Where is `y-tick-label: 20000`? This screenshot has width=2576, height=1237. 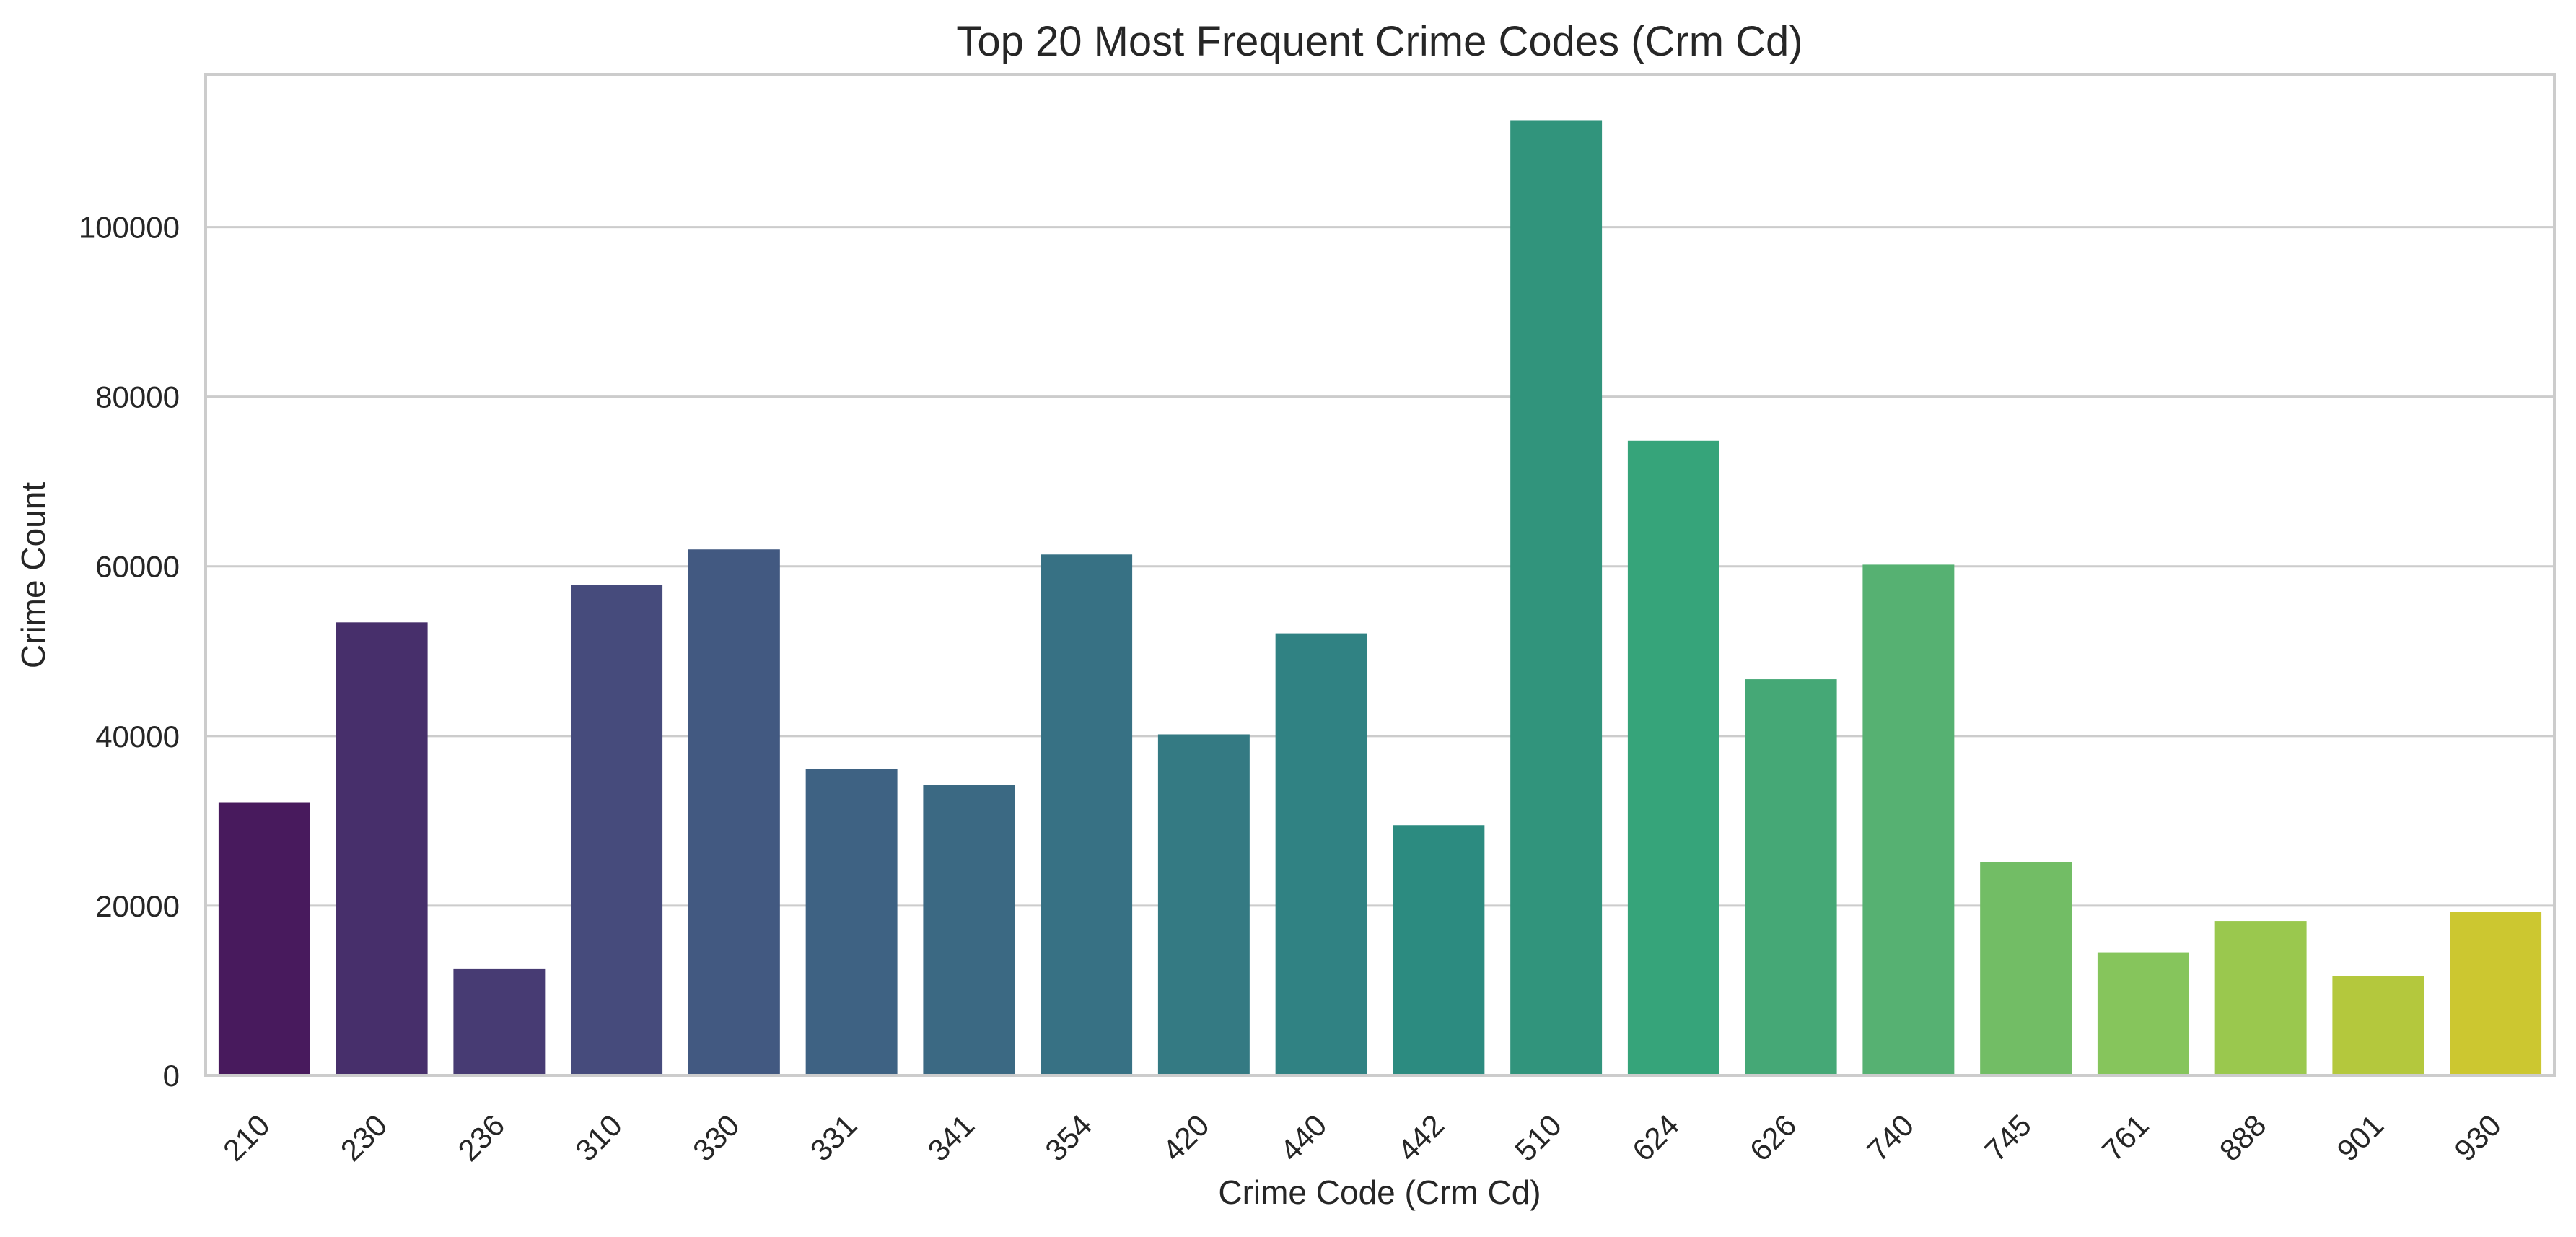 y-tick-label: 20000 is located at coordinates (137, 906).